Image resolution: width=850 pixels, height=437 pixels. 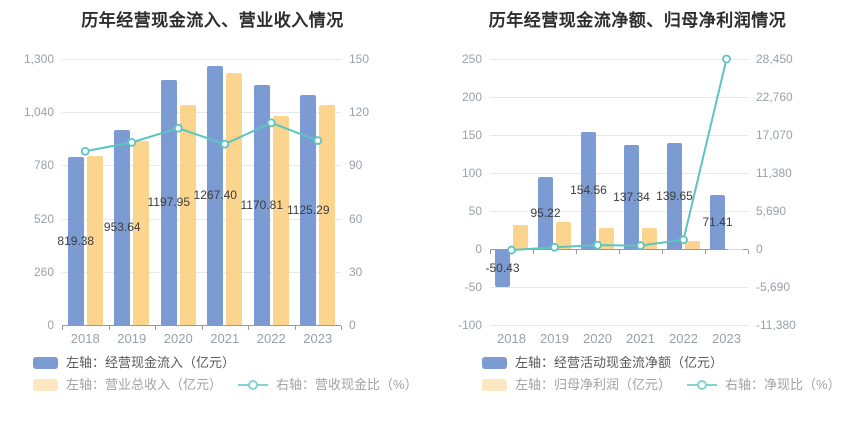 I want to click on bar-value-label: 95.22, so click(x=545, y=212).